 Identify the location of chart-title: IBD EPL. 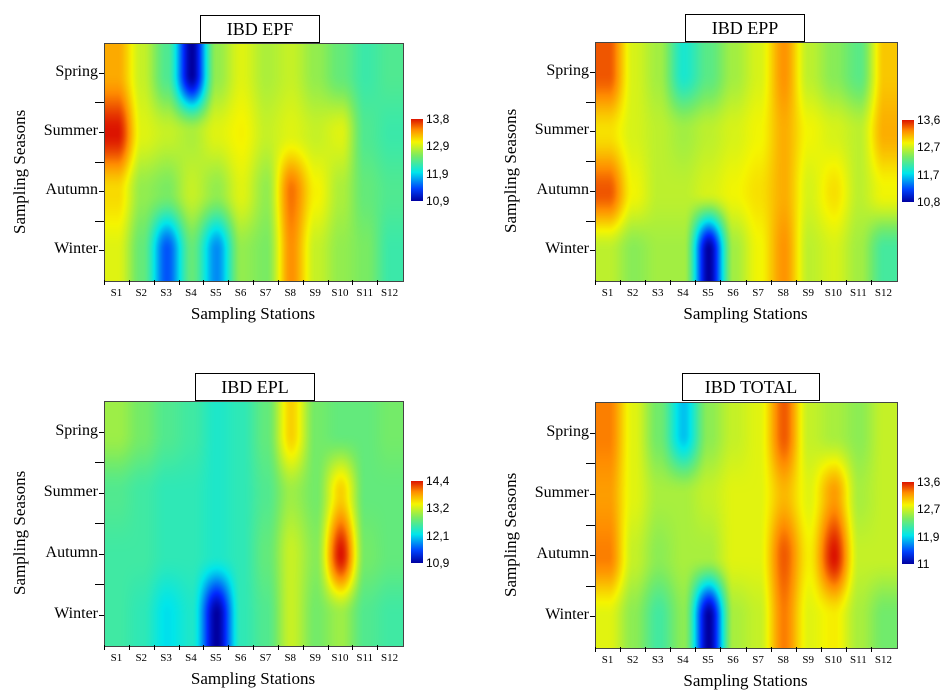
(255, 387).